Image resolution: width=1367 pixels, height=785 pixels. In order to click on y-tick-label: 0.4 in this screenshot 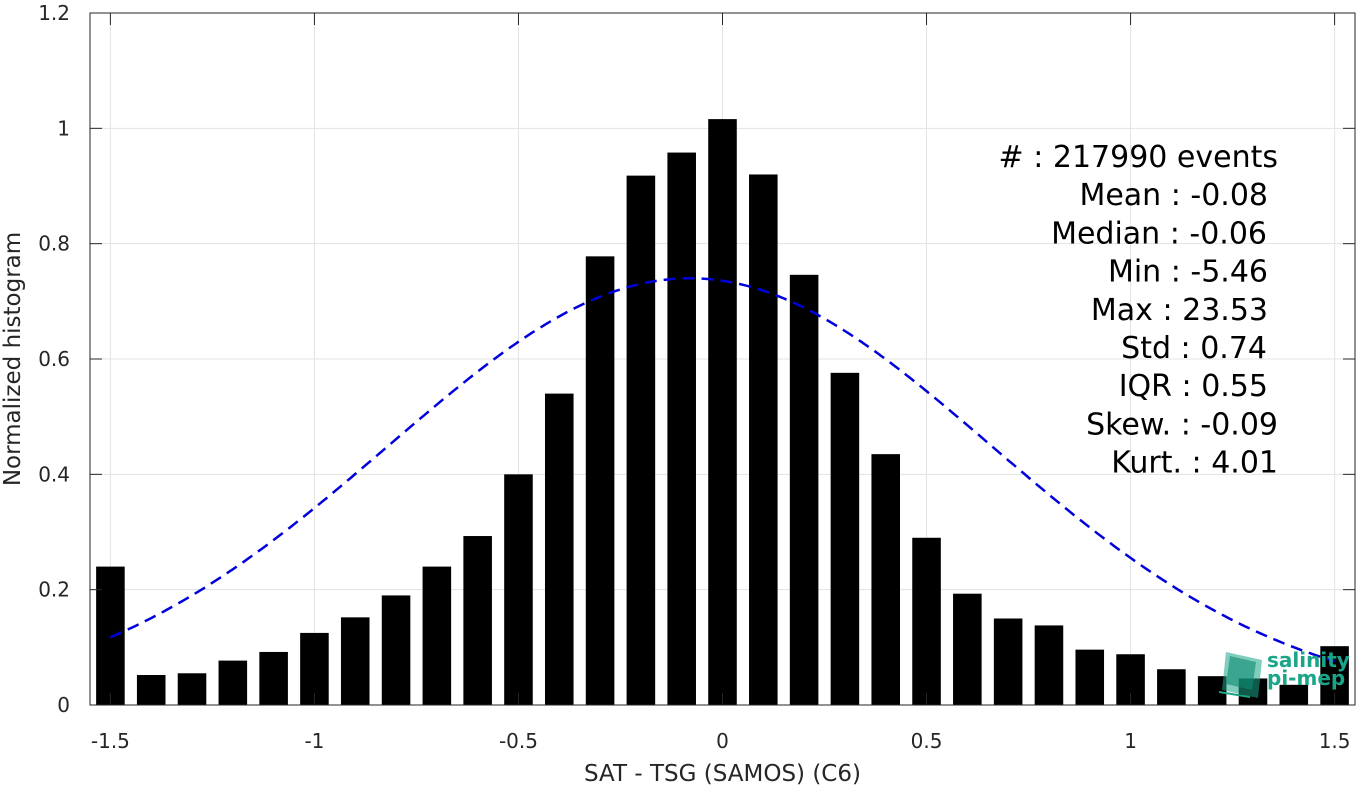, I will do `click(54, 474)`.